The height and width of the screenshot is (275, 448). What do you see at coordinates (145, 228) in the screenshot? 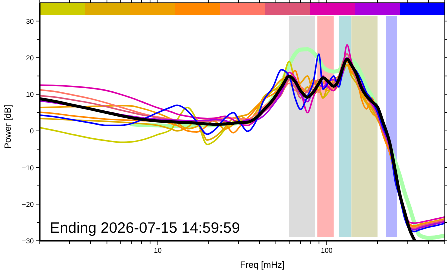
I see `annotation: Ending 2026-07-15 14:59:59` at bounding box center [145, 228].